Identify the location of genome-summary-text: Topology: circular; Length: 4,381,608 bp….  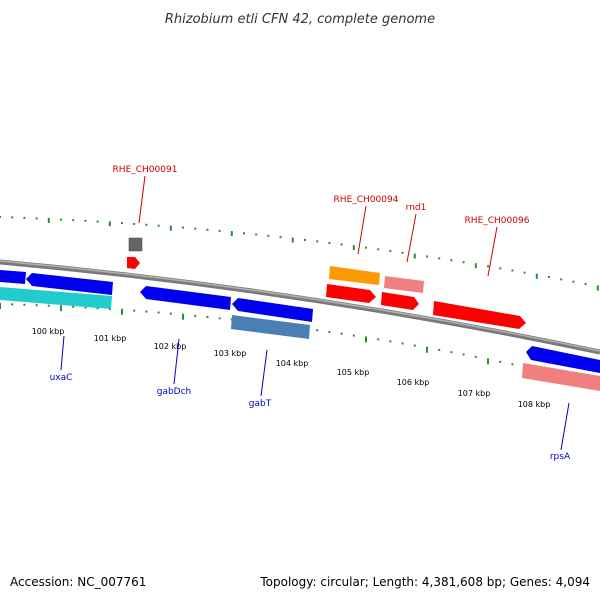
(424, 582).